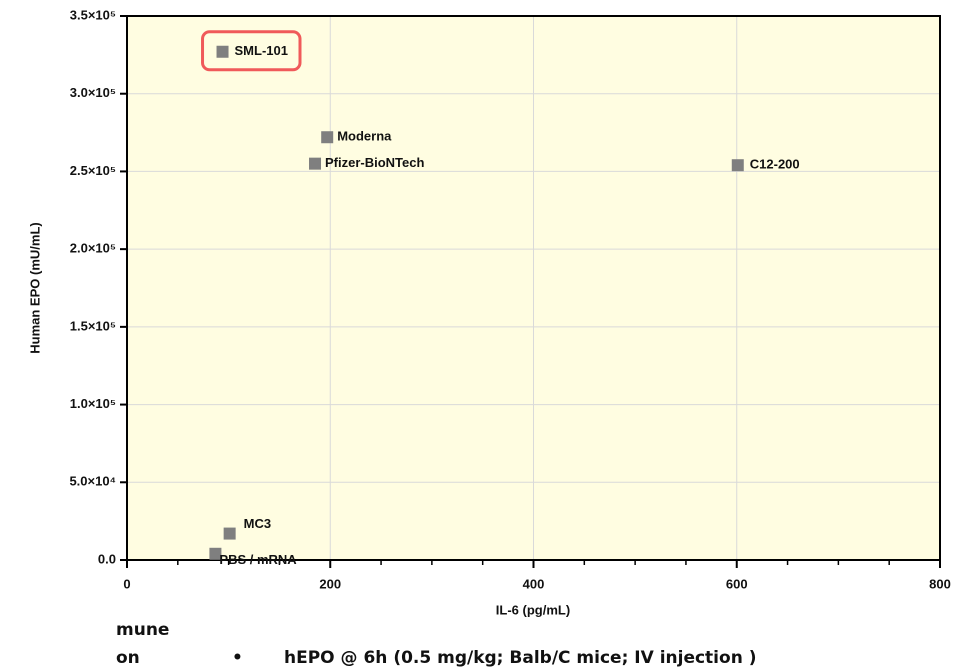 This screenshot has height=672, width=970. I want to click on y-tick-label: 2.5×10⁵, so click(93, 170).